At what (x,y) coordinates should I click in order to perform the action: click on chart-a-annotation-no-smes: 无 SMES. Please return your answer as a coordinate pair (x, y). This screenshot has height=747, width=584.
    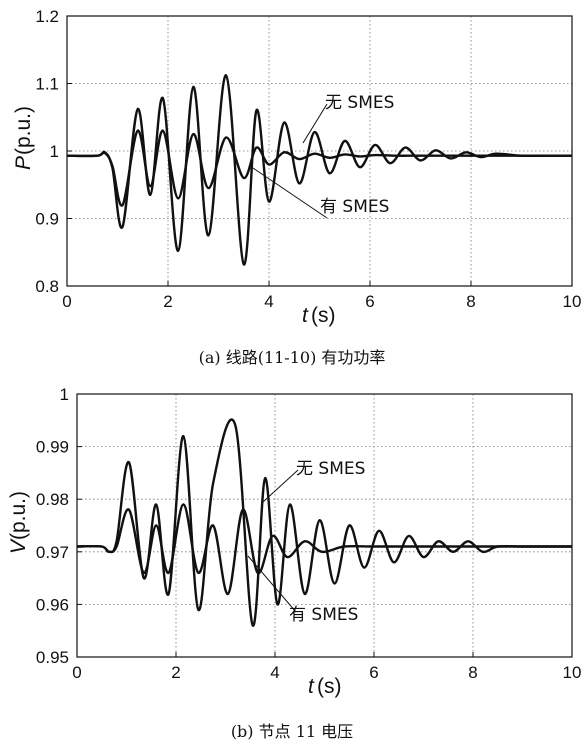
    Looking at the image, I should click on (359, 103).